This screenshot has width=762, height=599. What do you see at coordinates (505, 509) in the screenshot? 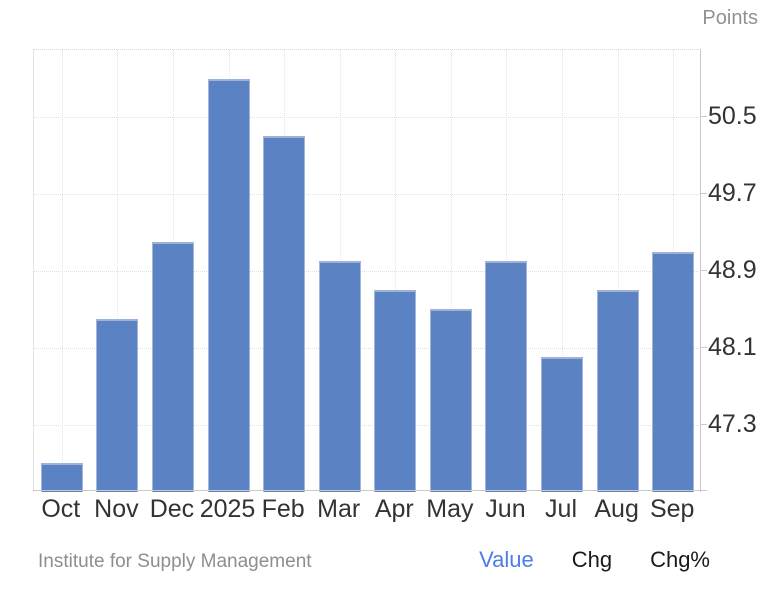
I see `x-axis-label-jun: Jun` at bounding box center [505, 509].